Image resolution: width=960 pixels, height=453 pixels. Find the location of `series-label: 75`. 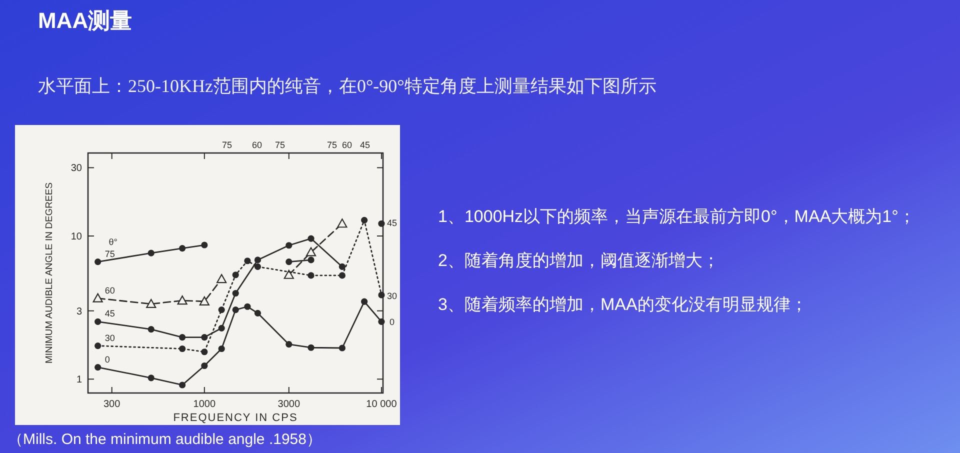

series-label: 75 is located at coordinates (109, 253).